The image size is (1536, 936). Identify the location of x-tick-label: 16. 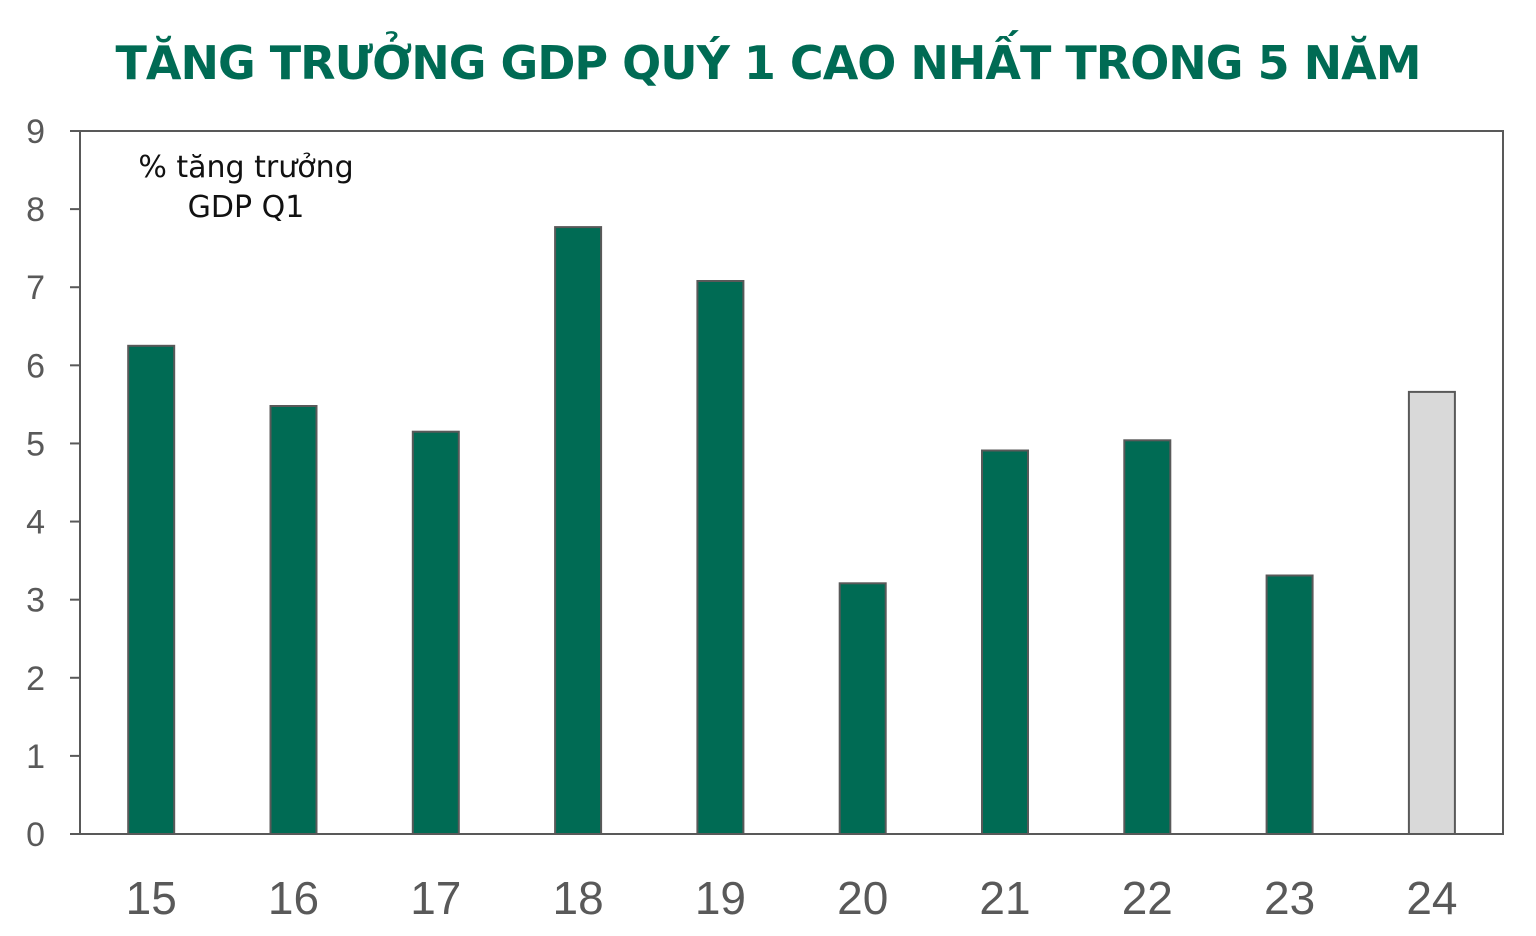
(293, 898).